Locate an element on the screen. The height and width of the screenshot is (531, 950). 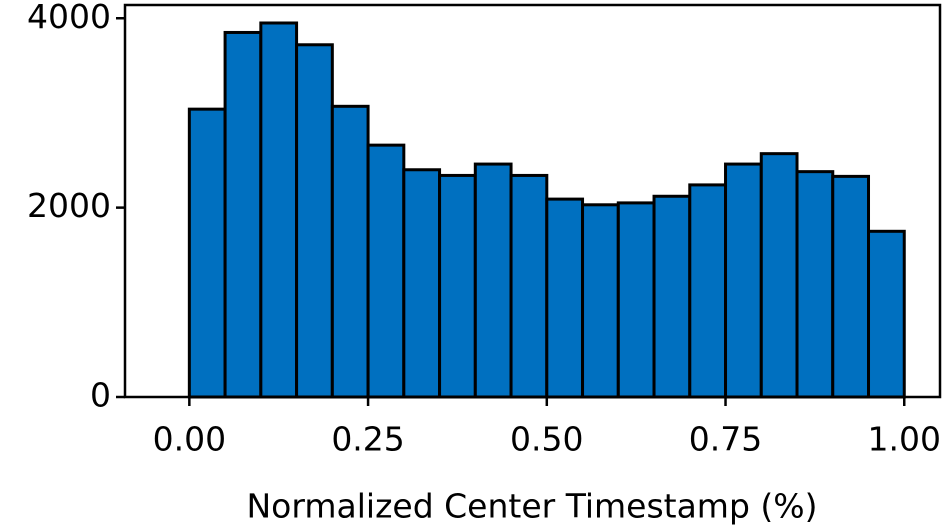
y-tick-label: 2000 is located at coordinates (69, 205).